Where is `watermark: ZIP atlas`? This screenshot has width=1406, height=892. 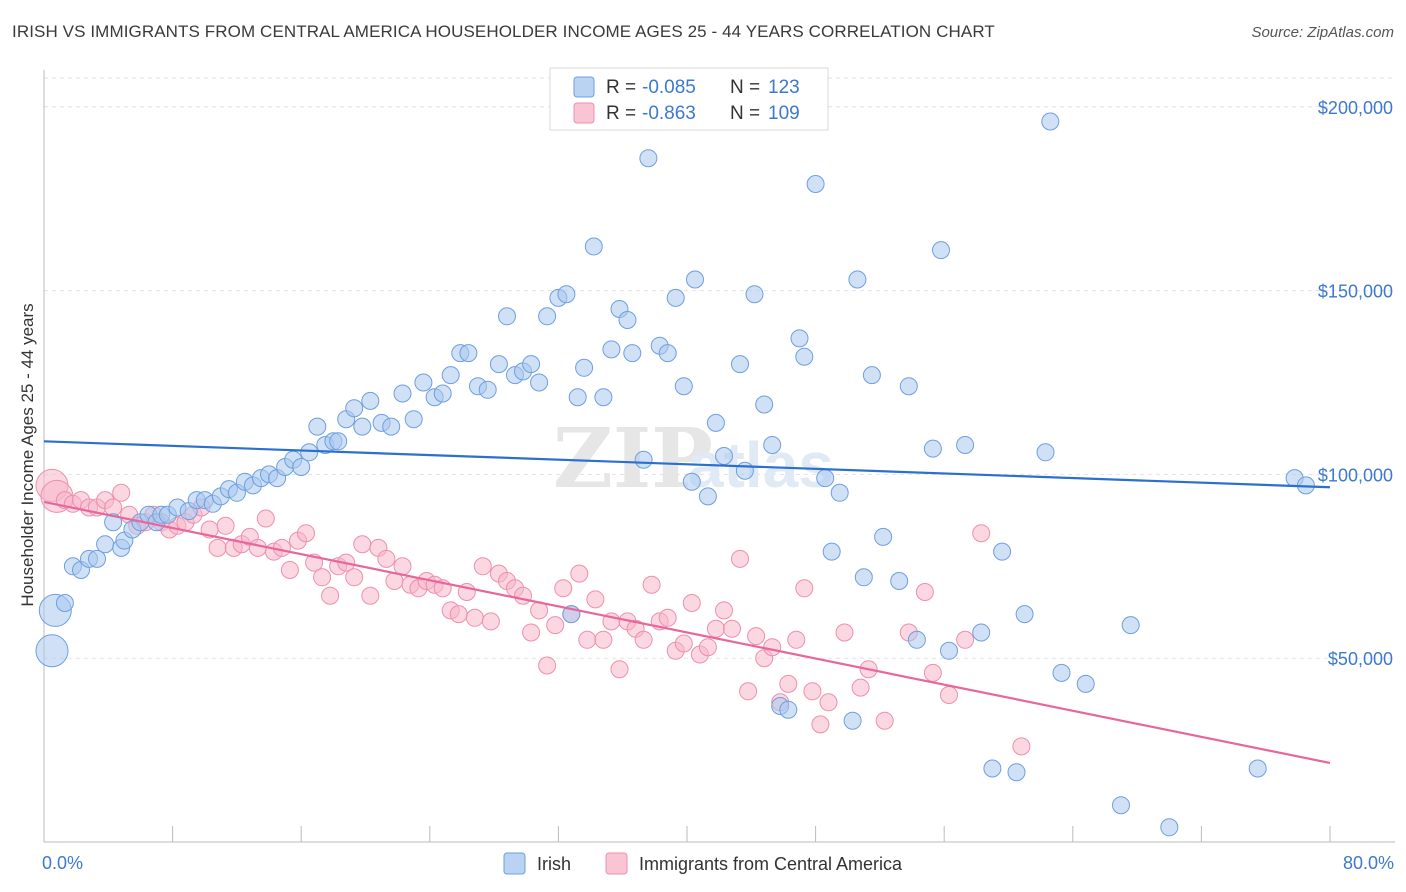 watermark: ZIP atlas is located at coordinates (693, 459).